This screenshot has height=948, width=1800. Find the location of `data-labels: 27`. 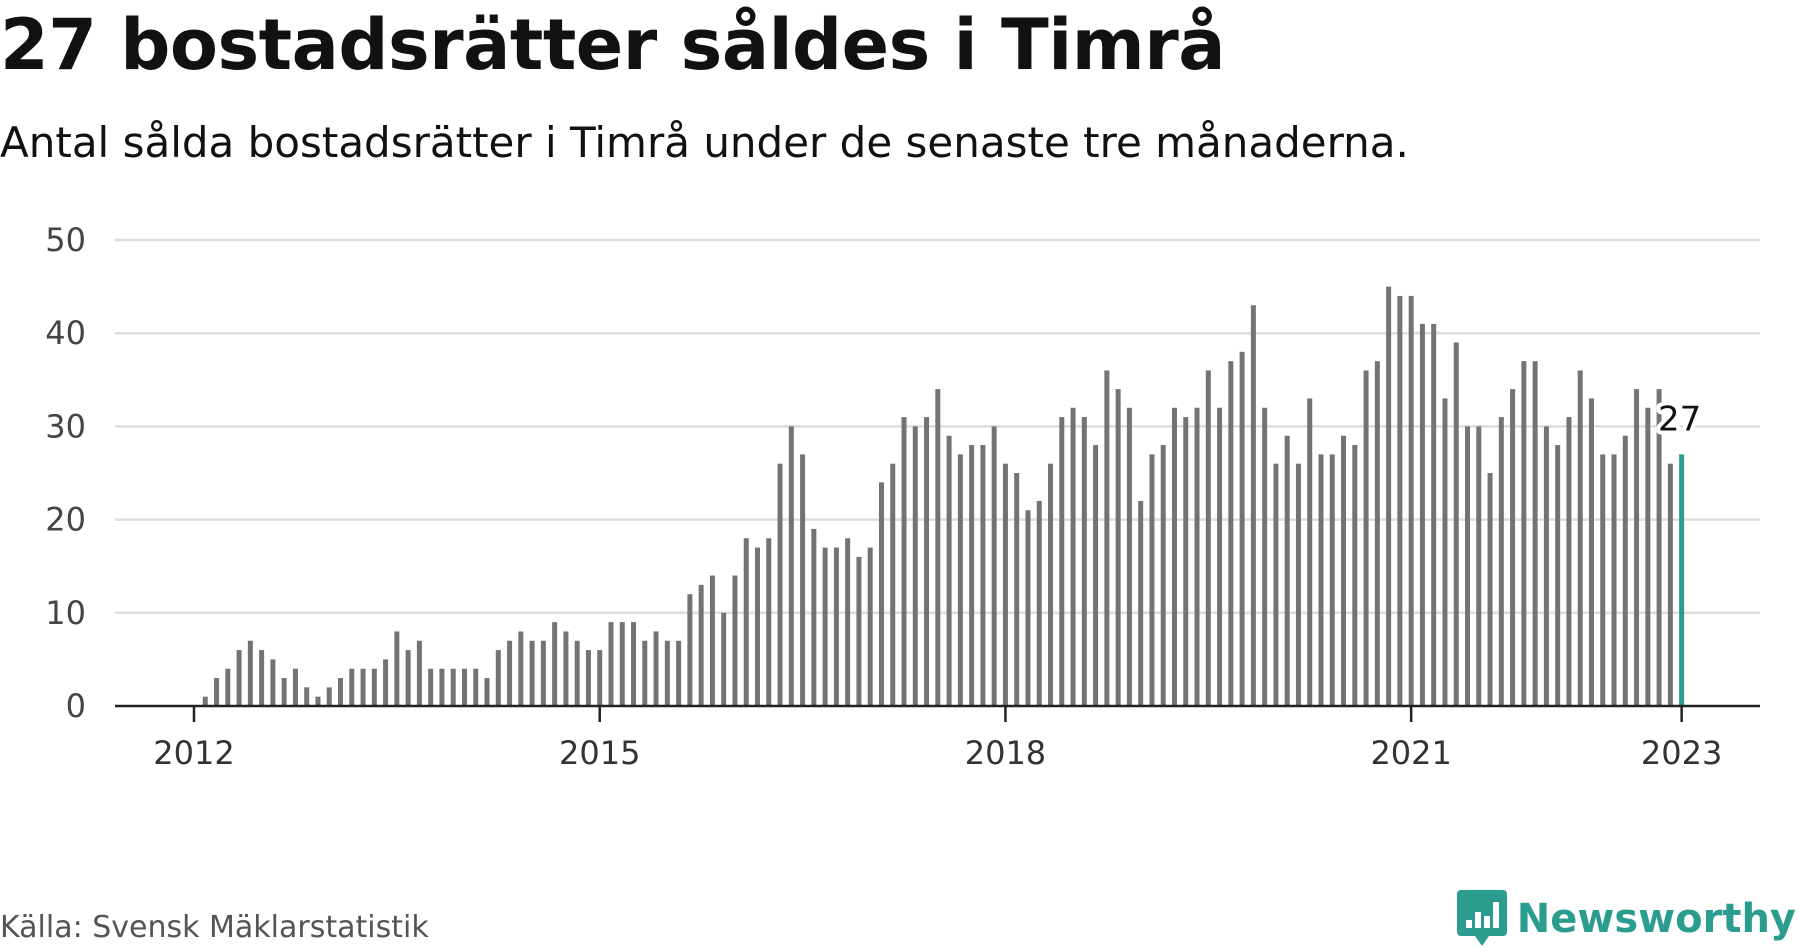

data-labels: 27 is located at coordinates (1679, 419).